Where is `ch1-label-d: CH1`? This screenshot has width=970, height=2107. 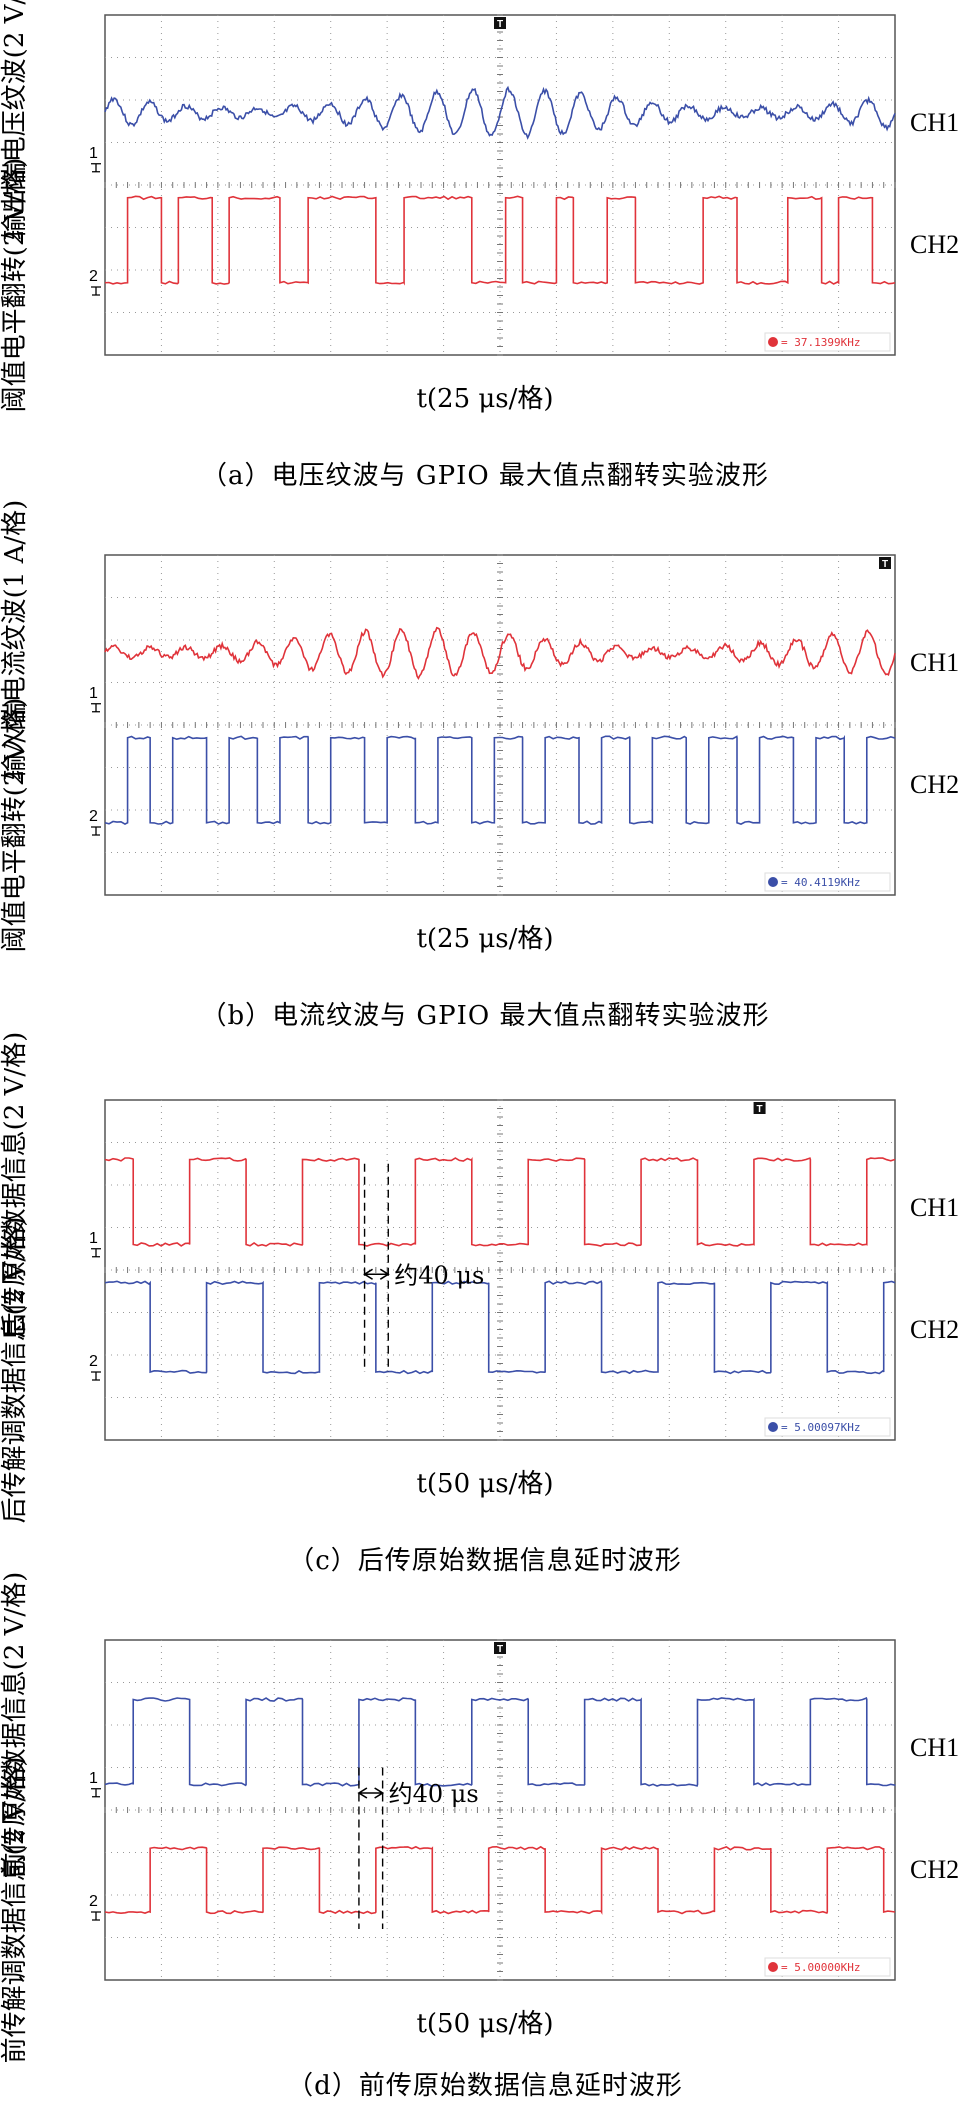
ch1-label-d: CH1 is located at coordinates (935, 1747).